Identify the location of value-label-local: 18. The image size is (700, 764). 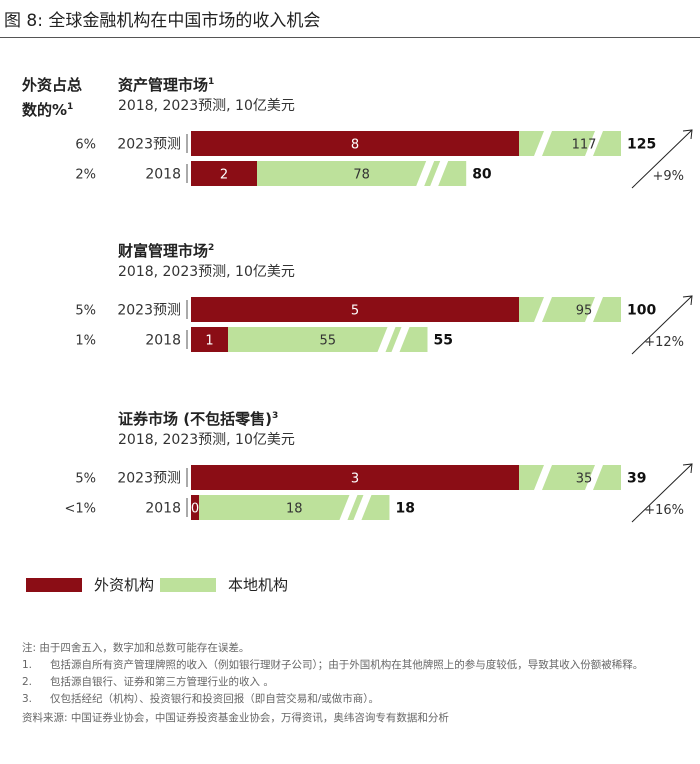
(294, 509).